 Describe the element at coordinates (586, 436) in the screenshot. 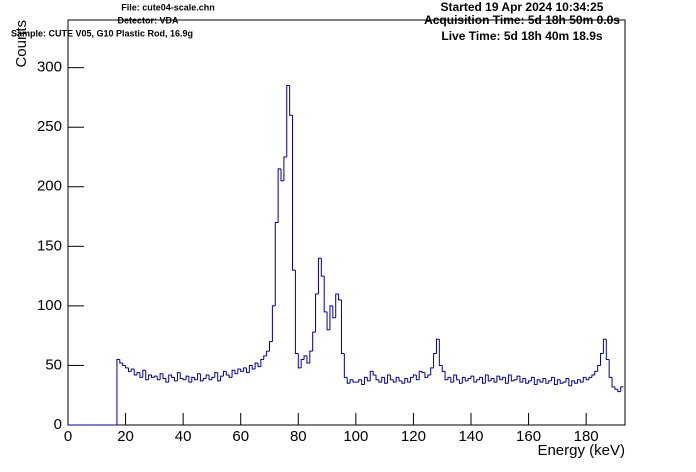

I see `x-tick-label: 180` at that location.